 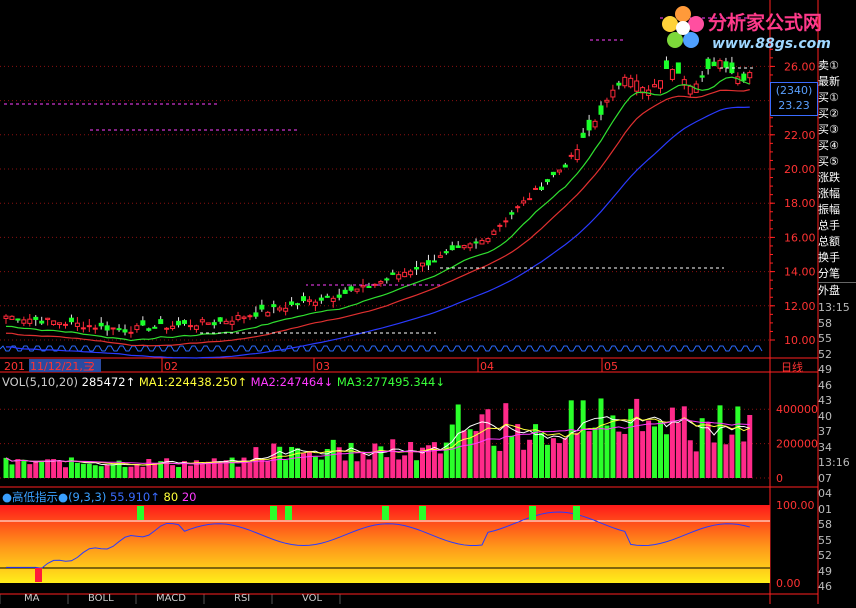 I want to click on vol-ma3: MA3:277495.344, so click(x=386, y=382).